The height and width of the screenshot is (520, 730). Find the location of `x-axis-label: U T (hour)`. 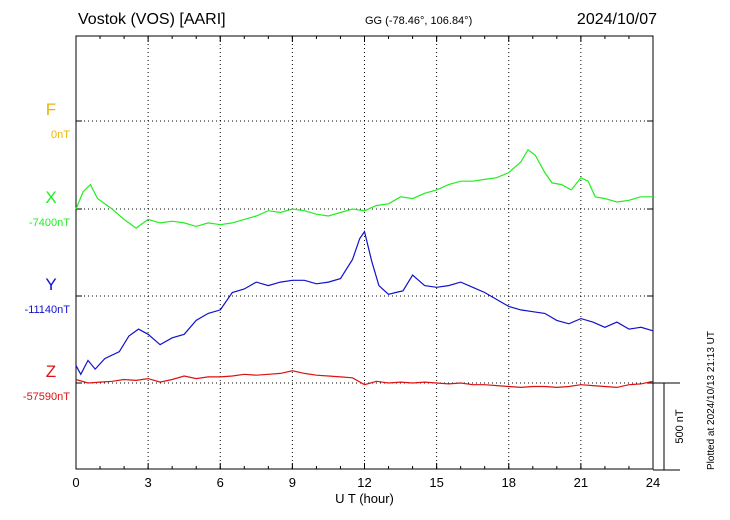

x-axis-label: U T (hour) is located at coordinates (364, 498).